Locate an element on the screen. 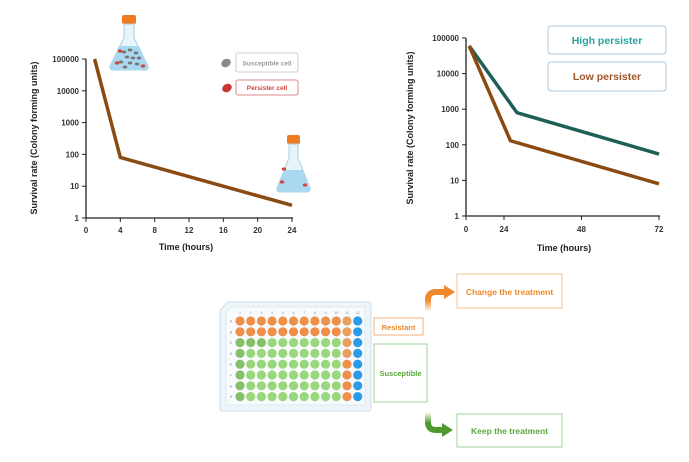 Image resolution: width=689 pixels, height=462 pixels. x-tick-label: 8 is located at coordinates (154, 230).